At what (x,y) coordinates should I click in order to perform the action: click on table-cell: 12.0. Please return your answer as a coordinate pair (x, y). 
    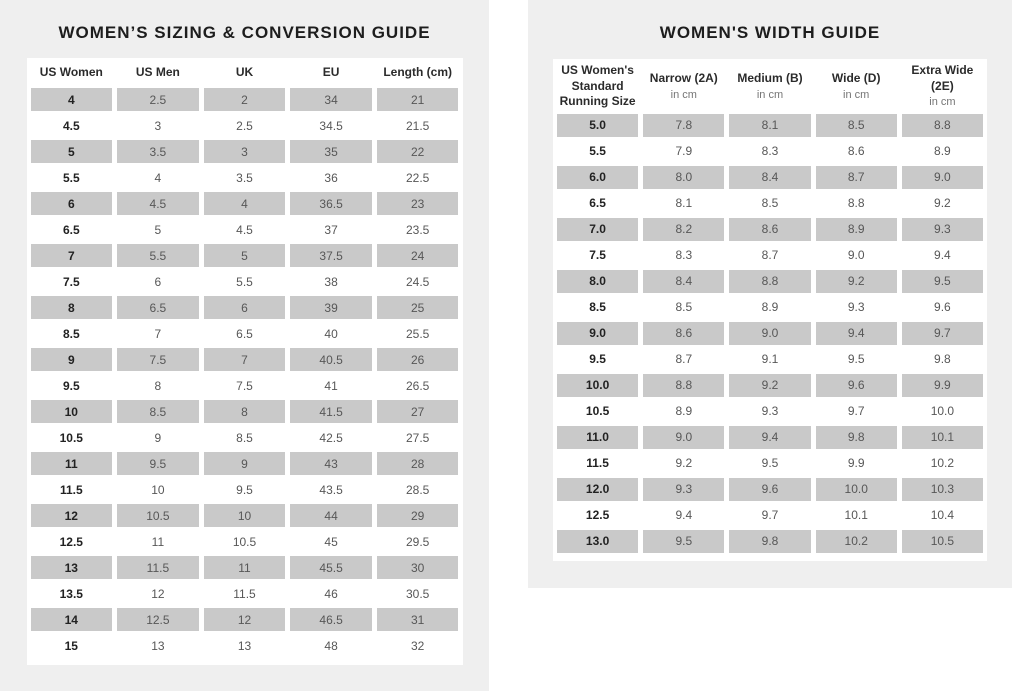
    Looking at the image, I should click on (598, 489).